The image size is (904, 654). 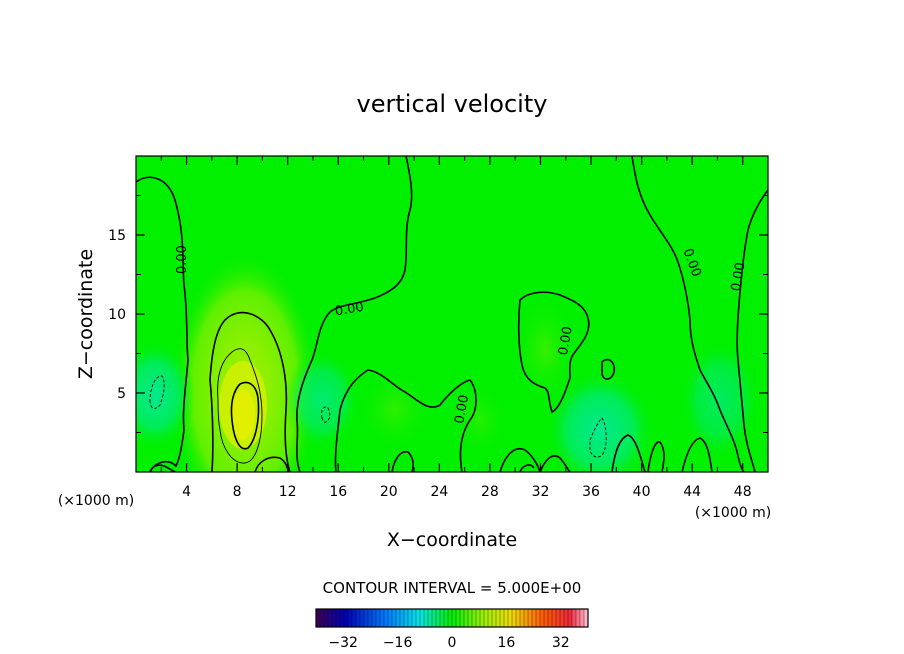 I want to click on x-tick-label: 48, so click(x=743, y=492).